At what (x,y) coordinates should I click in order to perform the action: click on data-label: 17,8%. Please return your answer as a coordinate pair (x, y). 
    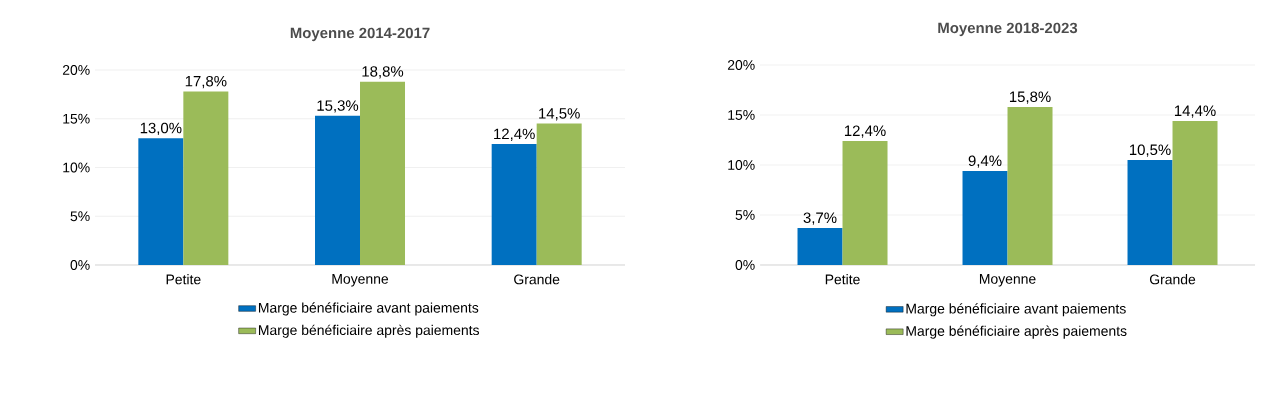
    Looking at the image, I should click on (206, 82).